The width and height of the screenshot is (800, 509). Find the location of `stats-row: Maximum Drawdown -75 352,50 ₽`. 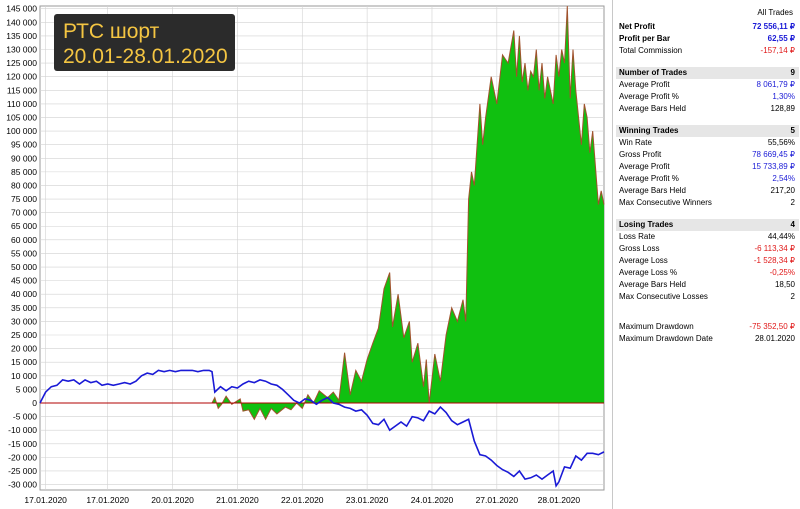

stats-row: Maximum Drawdown -75 352,50 ₽ is located at coordinates (707, 327).